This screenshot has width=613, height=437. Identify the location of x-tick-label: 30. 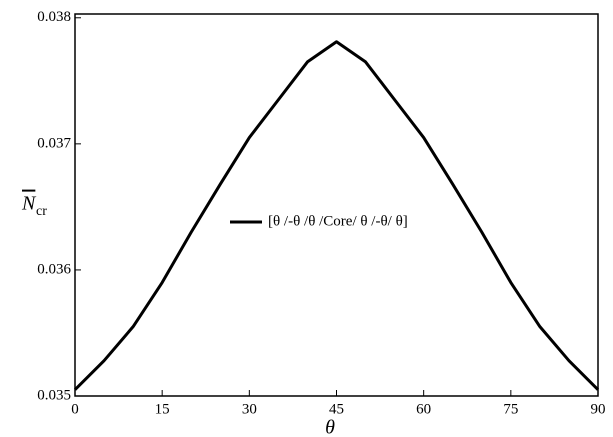
(249, 409).